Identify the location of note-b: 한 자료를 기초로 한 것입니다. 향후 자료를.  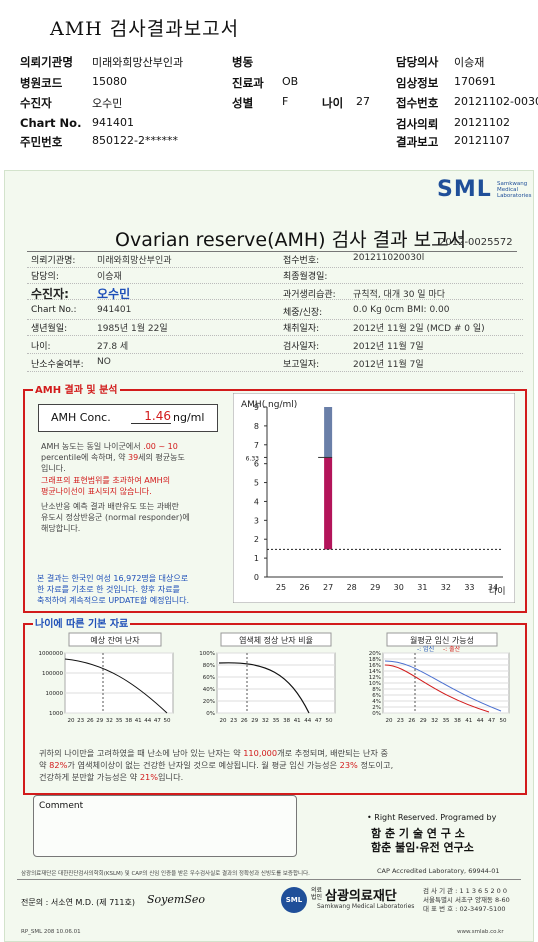
(108, 589).